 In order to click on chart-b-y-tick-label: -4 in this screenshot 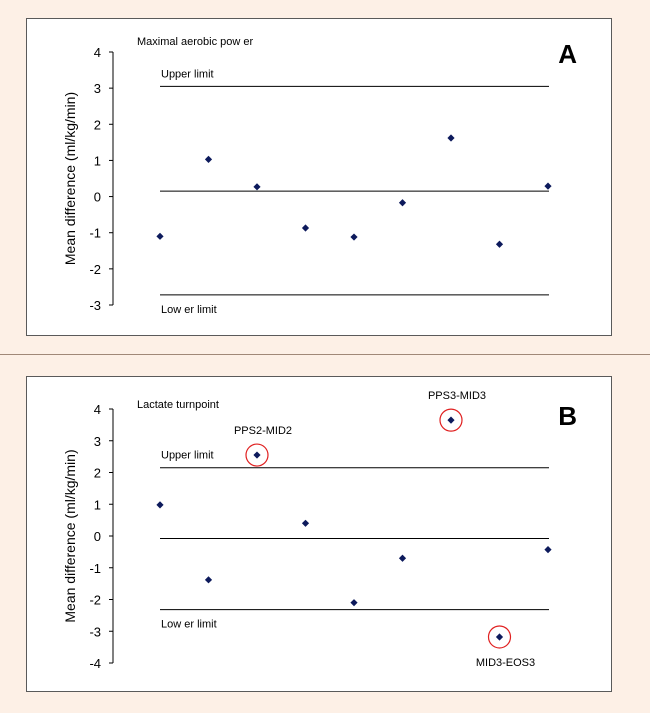, I will do `click(95, 663)`.